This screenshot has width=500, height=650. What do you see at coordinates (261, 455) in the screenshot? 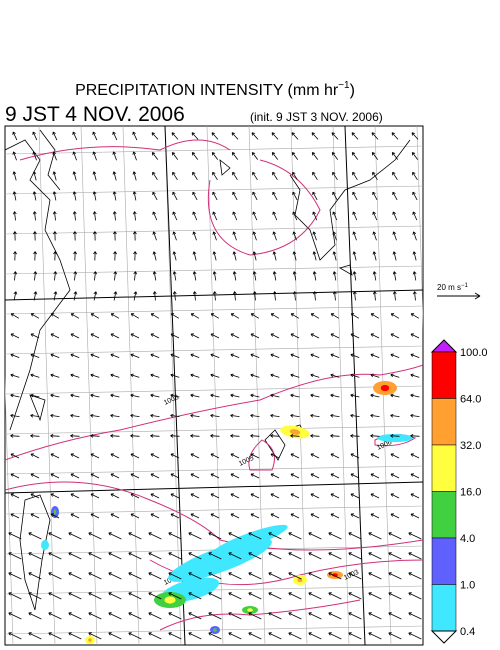
I see `isobar` at bounding box center [261, 455].